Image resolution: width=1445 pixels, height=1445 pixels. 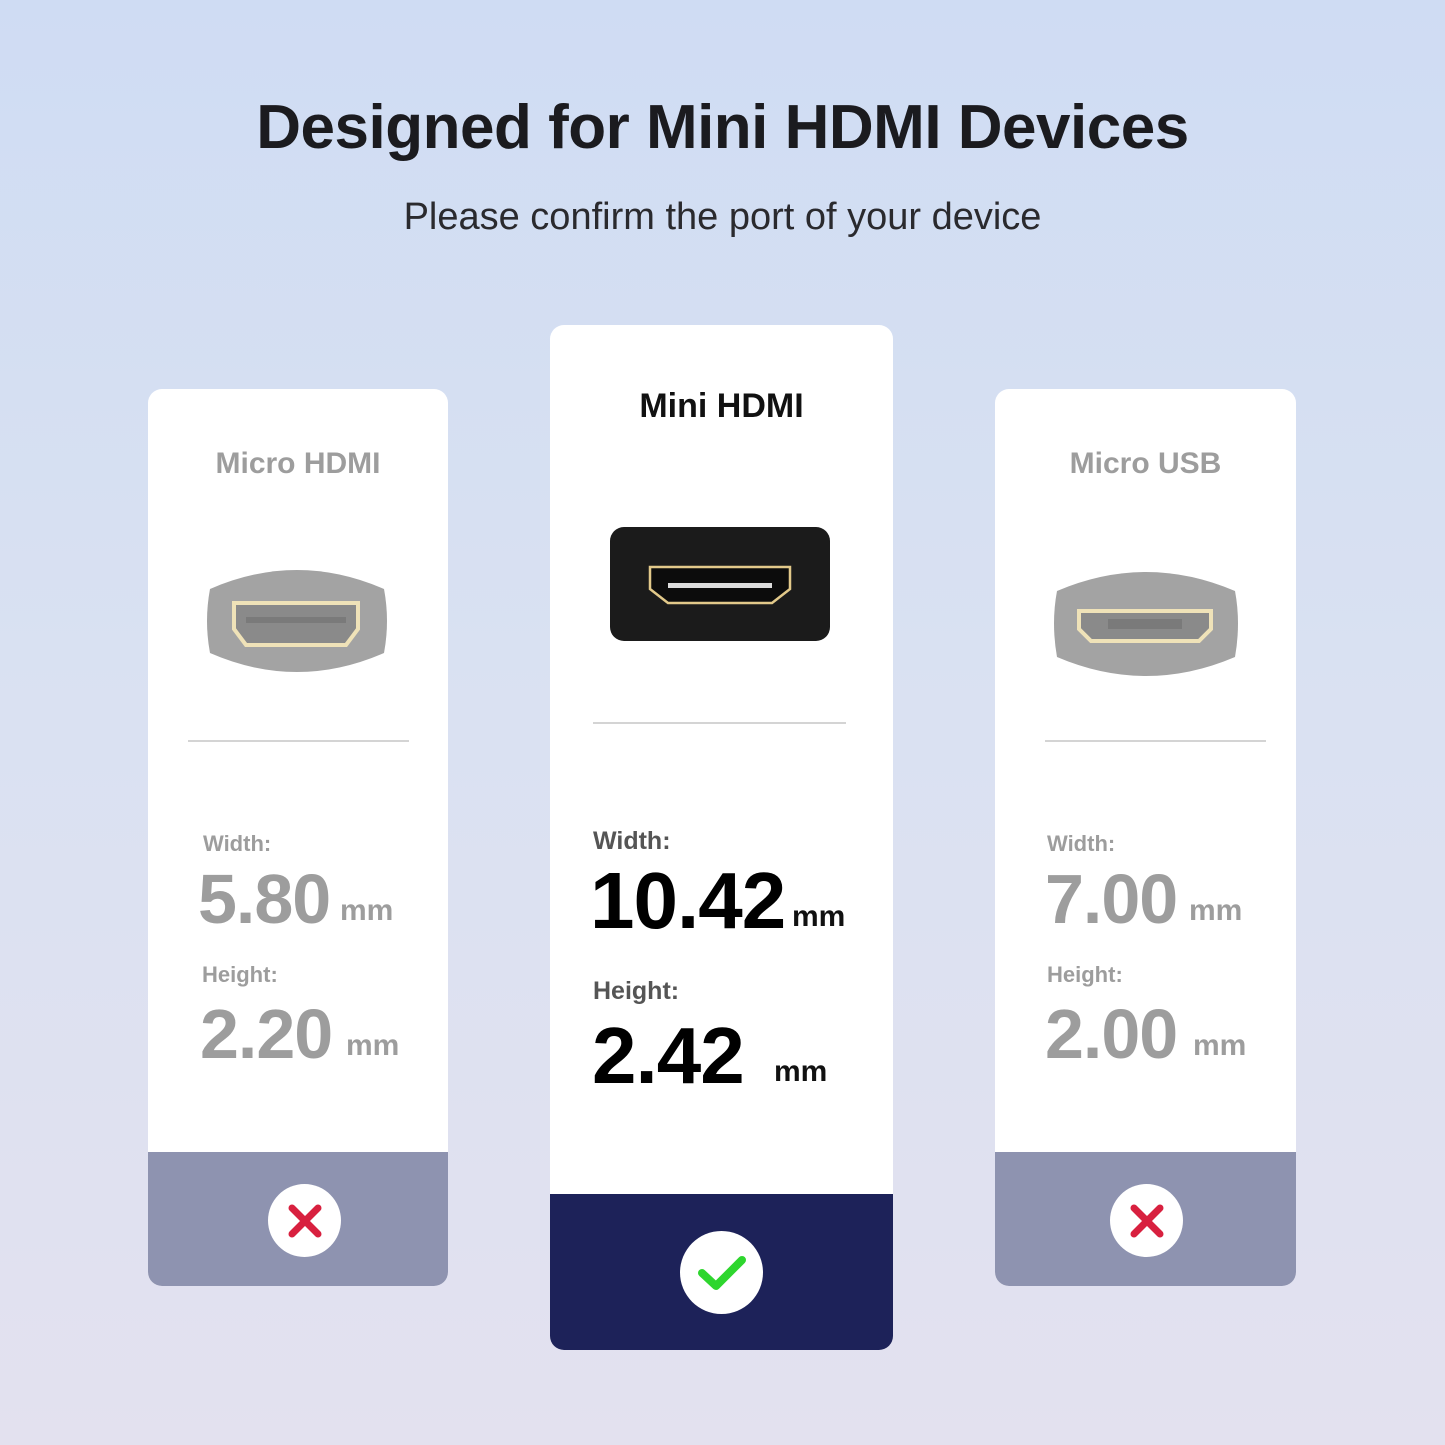 I want to click on page-subtitle: Please confirm the port of your device, so click(x=722, y=217).